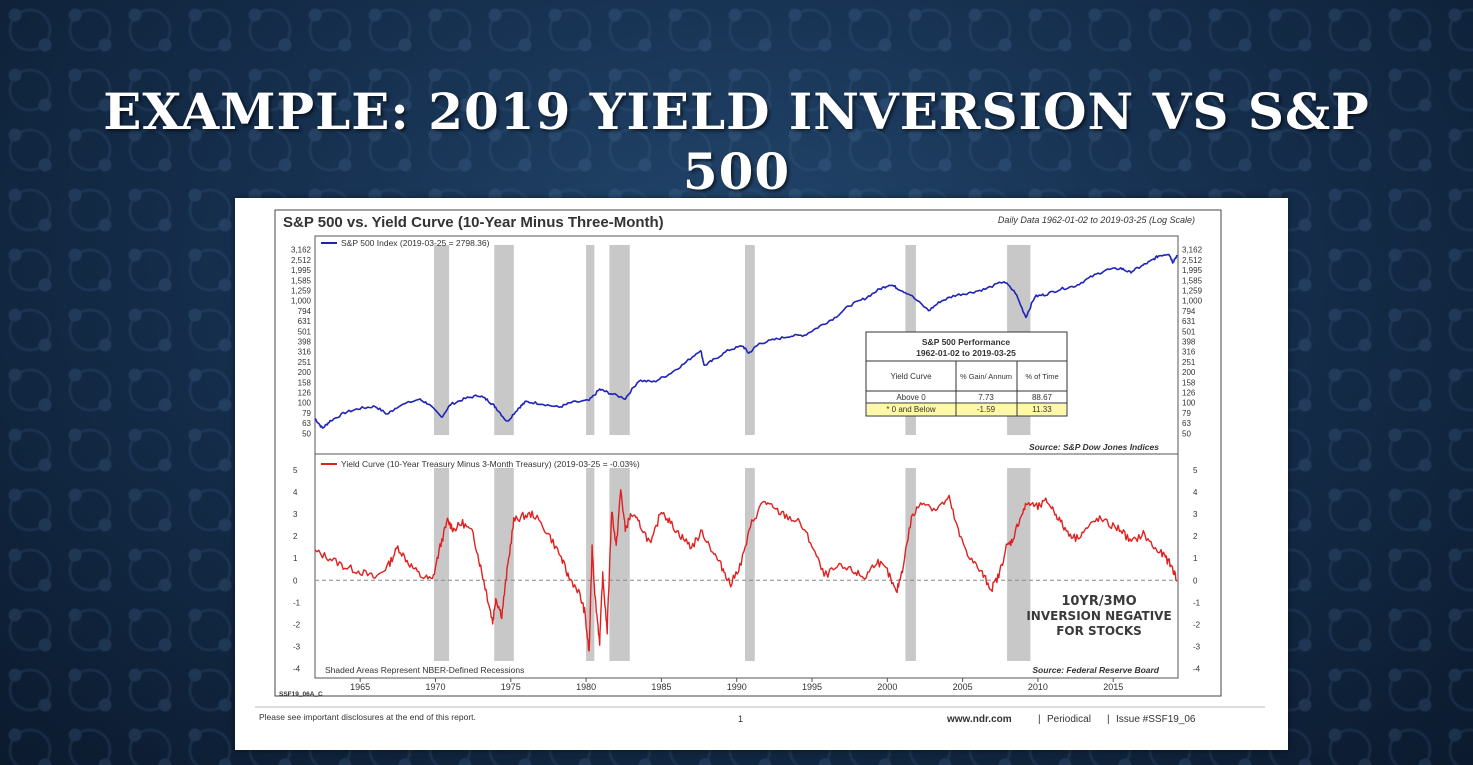 The width and height of the screenshot is (1473, 765). Describe the element at coordinates (1041, 376) in the screenshot. I see `table-col-time: % of Time` at that location.